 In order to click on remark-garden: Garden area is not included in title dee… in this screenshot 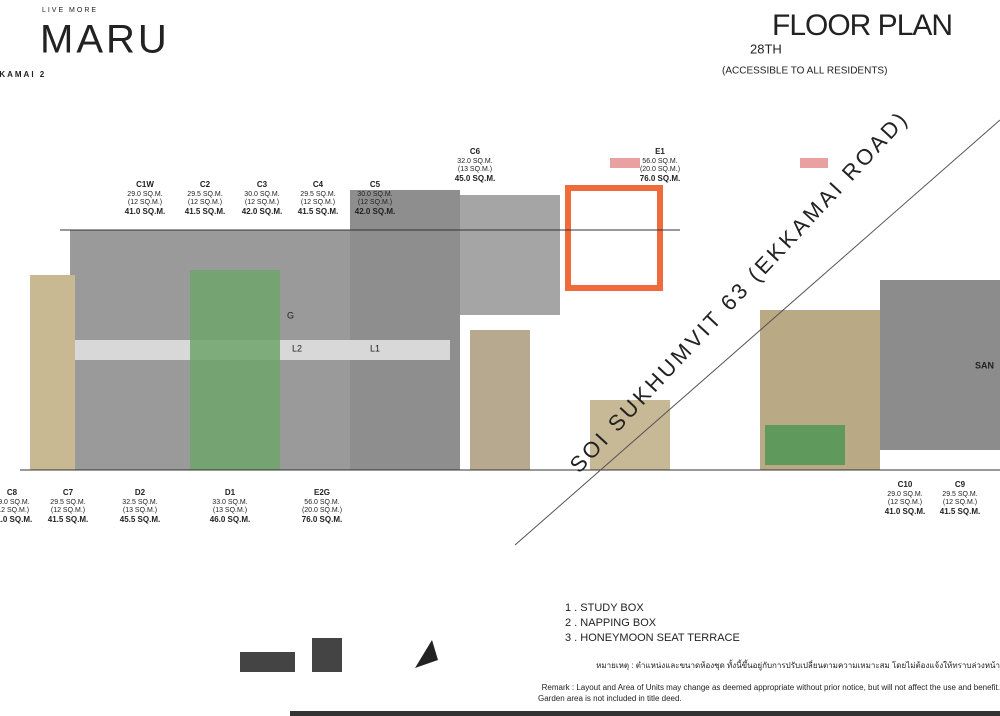, I will do `click(610, 698)`.